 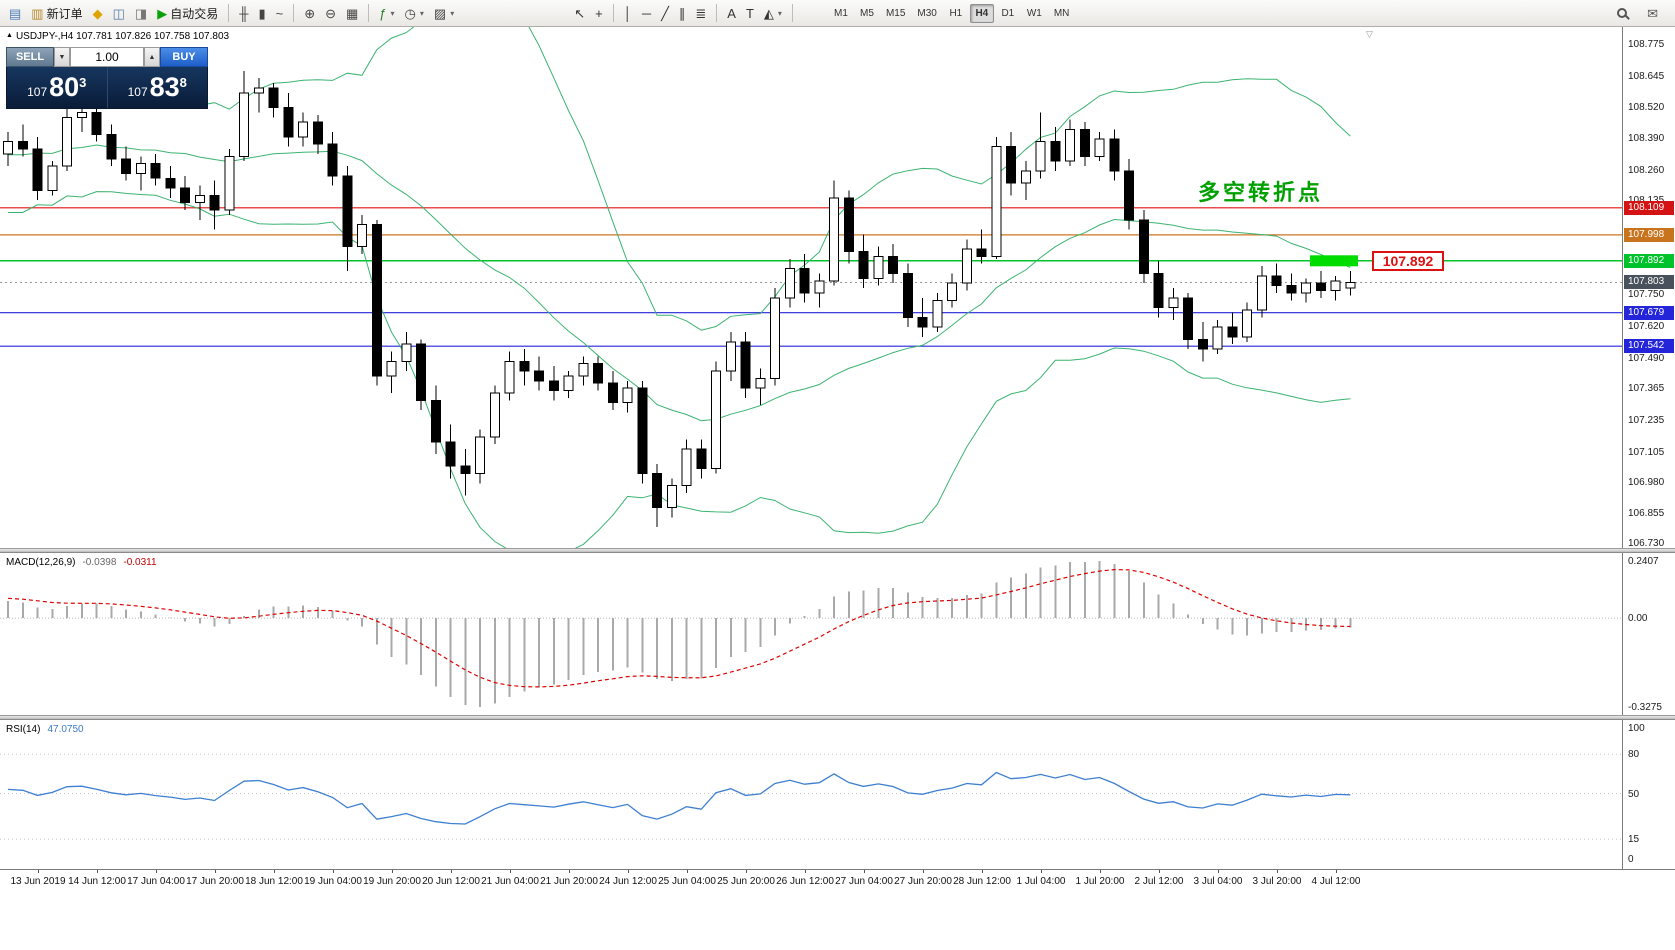 What do you see at coordinates (1652, 13) in the screenshot?
I see `messages-icon: ✉` at bounding box center [1652, 13].